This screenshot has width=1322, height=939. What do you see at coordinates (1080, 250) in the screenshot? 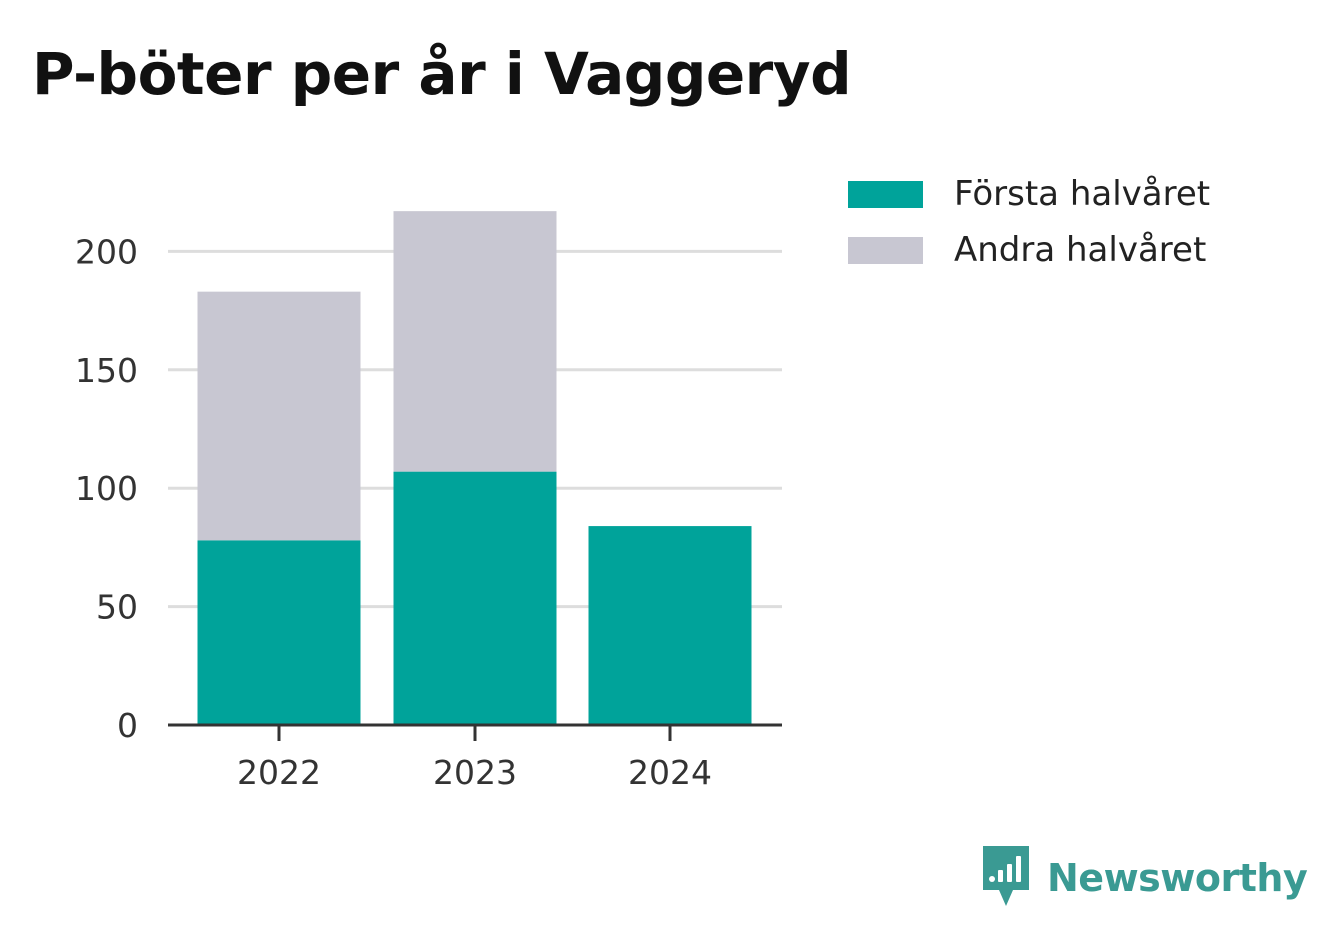
I see `legend-label-second-half: Andra halvåret` at bounding box center [1080, 250].